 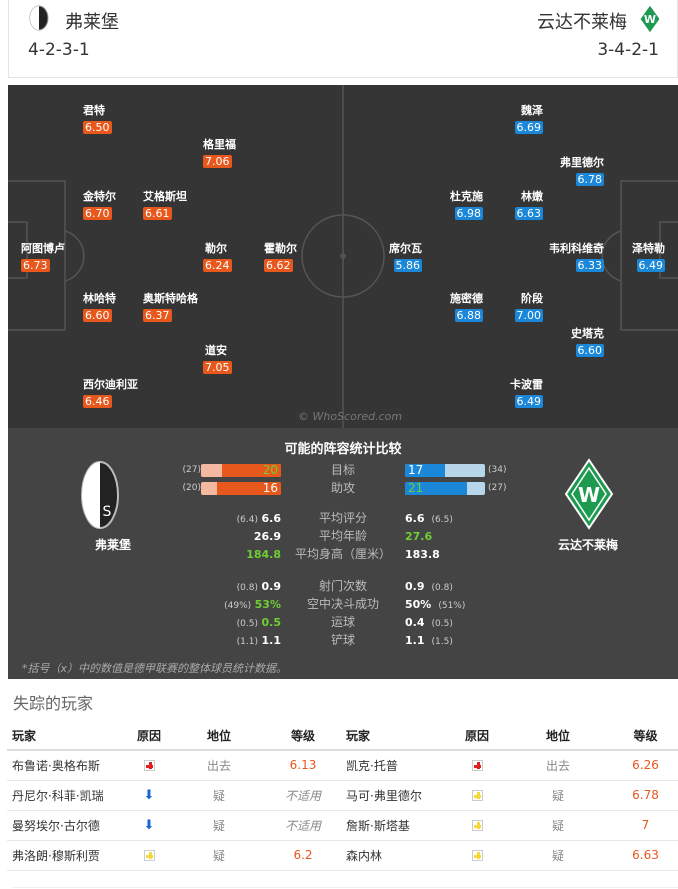 I want to click on away-player: 魏泽 6.69, so click(x=528, y=119).